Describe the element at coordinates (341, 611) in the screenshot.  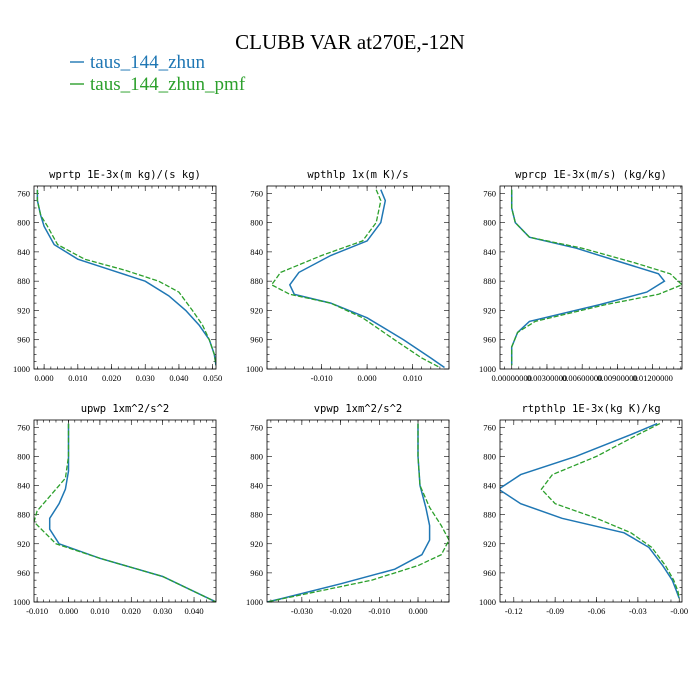
I see `x-tick-label: -0.020` at that location.